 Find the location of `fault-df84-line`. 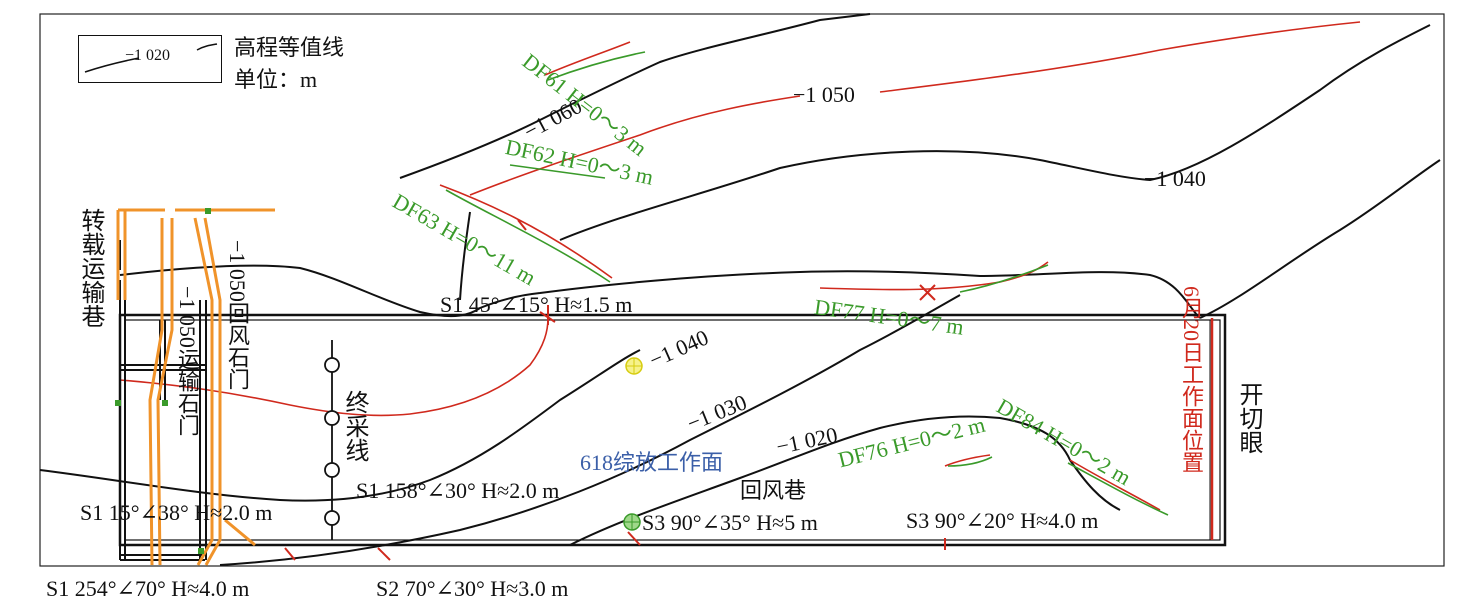

fault-df84-line is located at coordinates (1118, 489).